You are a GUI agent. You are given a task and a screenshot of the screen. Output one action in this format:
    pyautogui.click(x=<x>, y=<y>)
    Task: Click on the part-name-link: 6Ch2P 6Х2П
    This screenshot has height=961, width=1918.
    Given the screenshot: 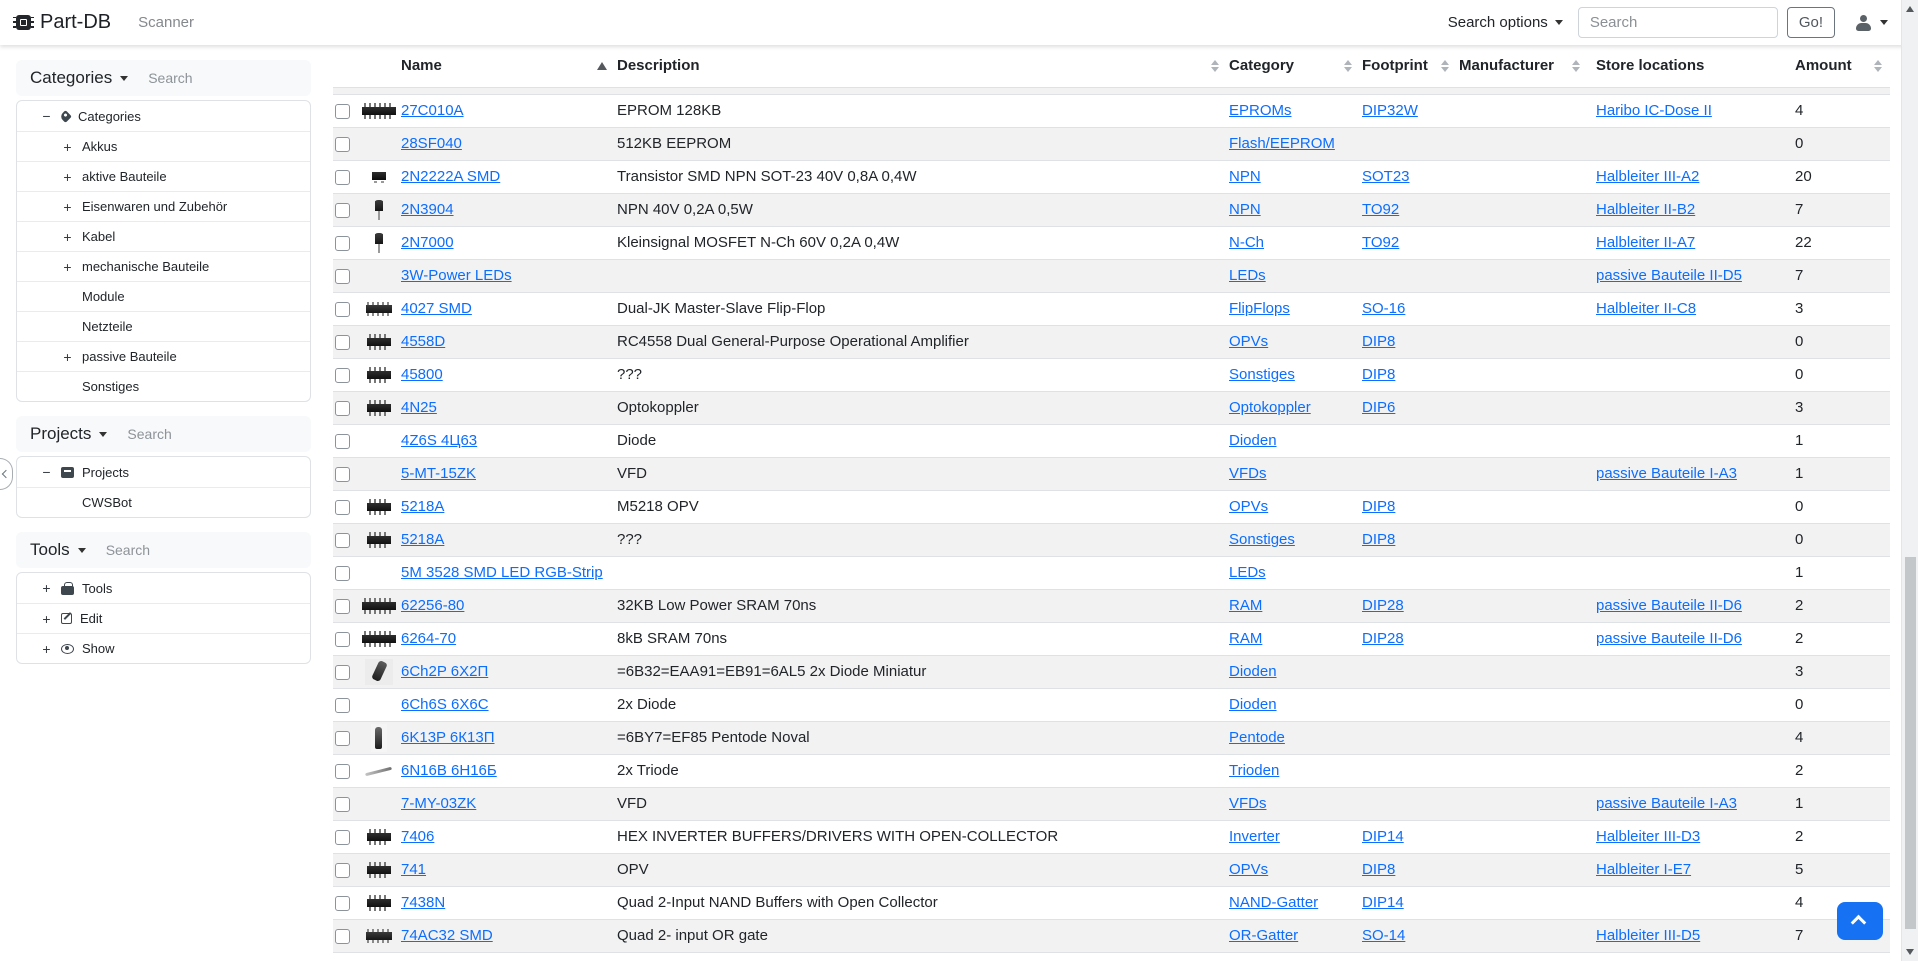 What is the action you would take?
    pyautogui.click(x=445, y=671)
    